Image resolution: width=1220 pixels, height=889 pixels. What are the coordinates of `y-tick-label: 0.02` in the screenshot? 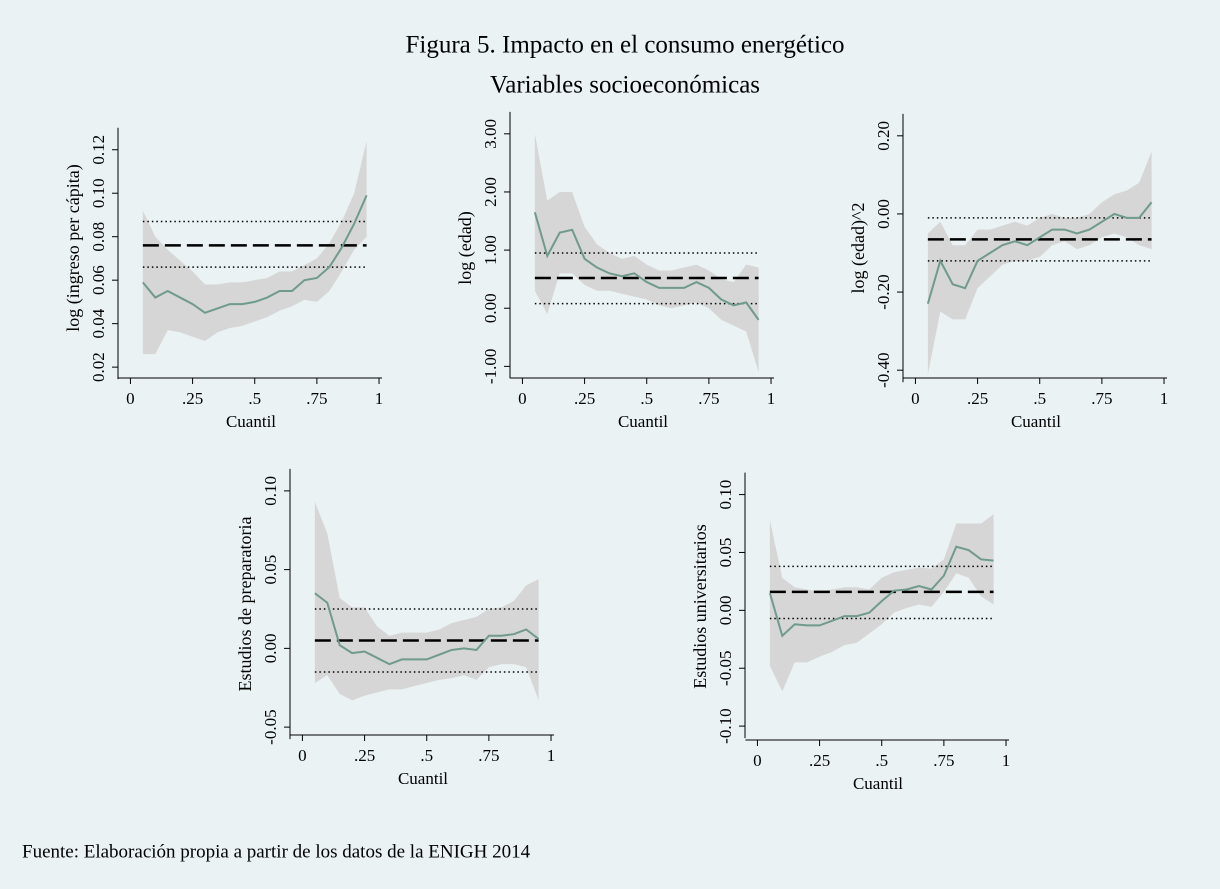 It's located at (98, 367).